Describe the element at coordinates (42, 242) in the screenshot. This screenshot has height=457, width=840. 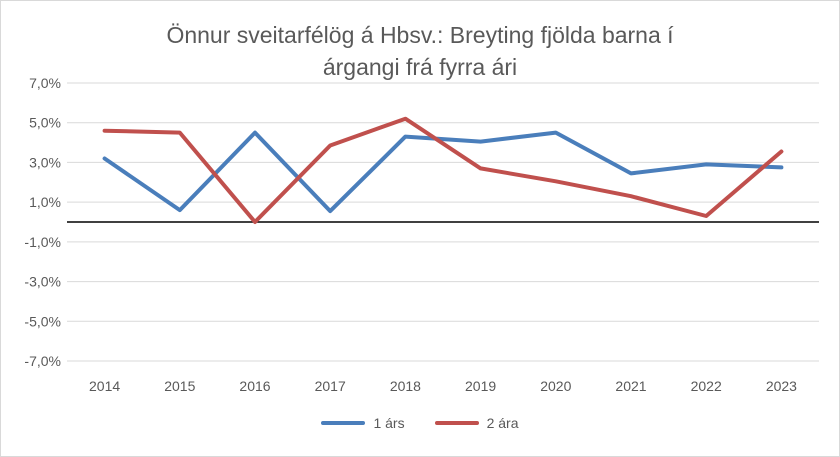
I see `y-tick-label: -1,0%` at that location.